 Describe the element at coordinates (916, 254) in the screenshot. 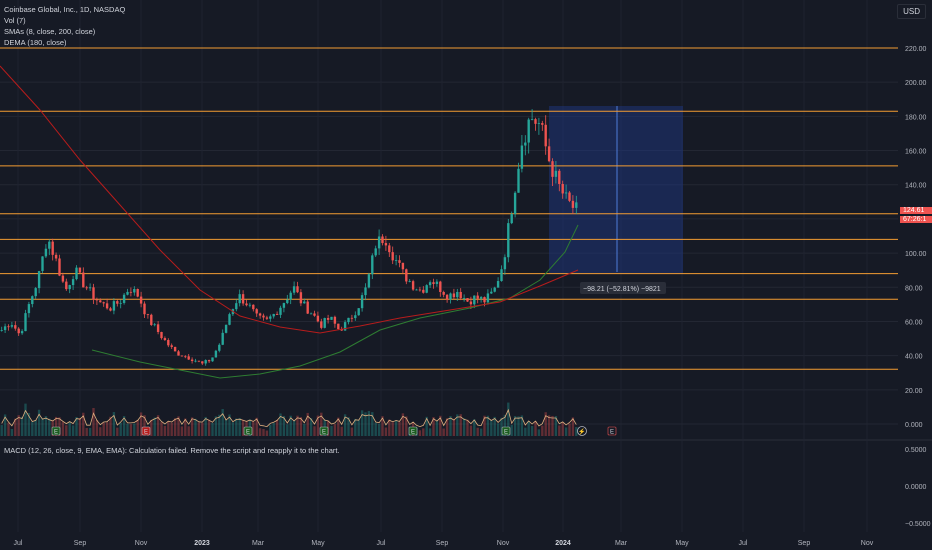

I see `y-tick-label: 100.00` at that location.